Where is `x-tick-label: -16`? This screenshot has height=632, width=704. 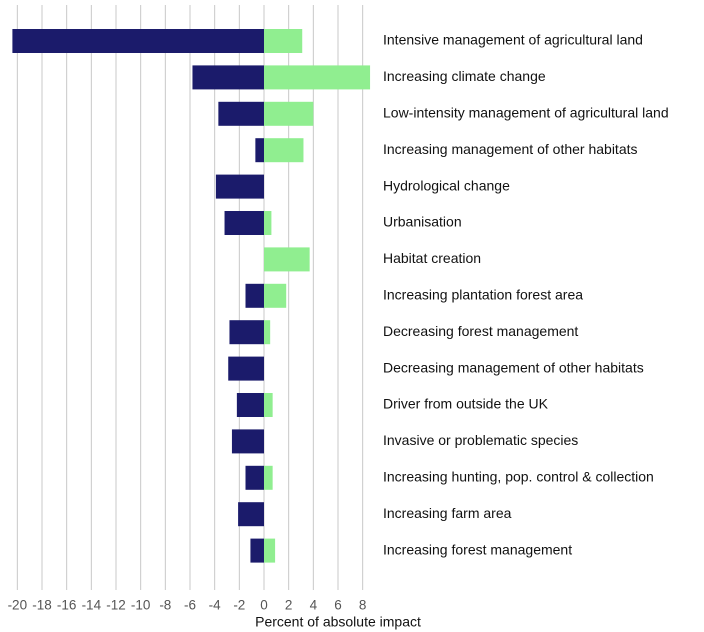 x-tick-label: -16 is located at coordinates (67, 605).